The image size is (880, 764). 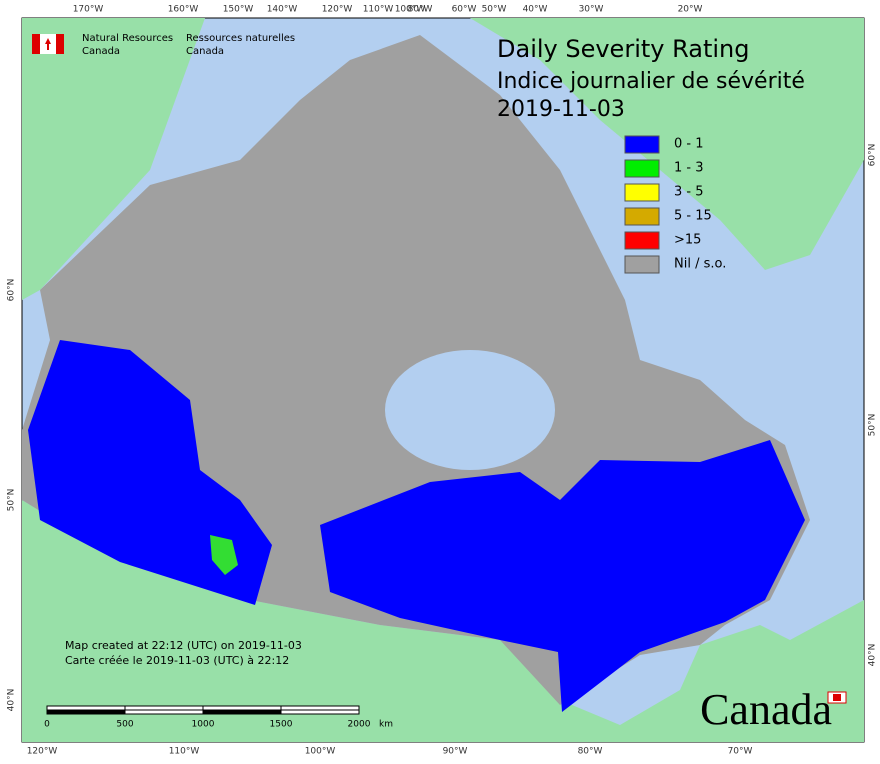 What do you see at coordinates (281, 725) in the screenshot?
I see `scale-label: 1500` at bounding box center [281, 725].